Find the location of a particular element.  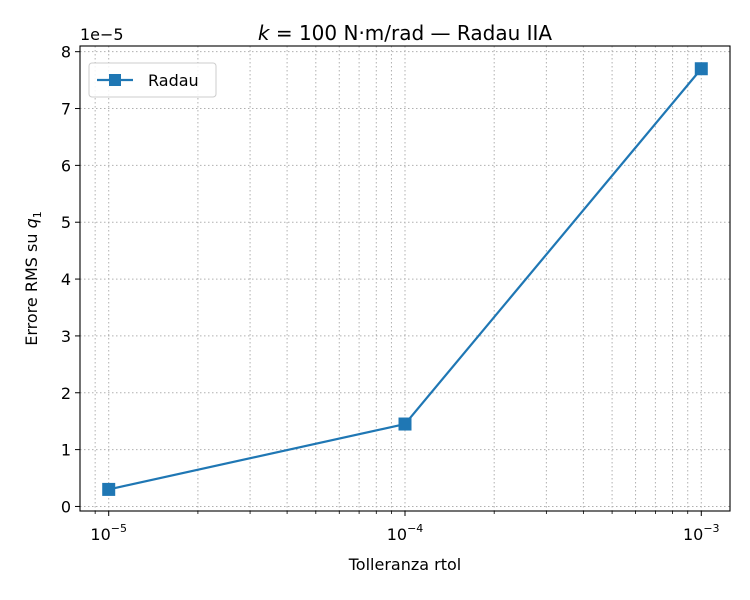

x-tick-label: 10⁻⁵ is located at coordinates (108, 533).